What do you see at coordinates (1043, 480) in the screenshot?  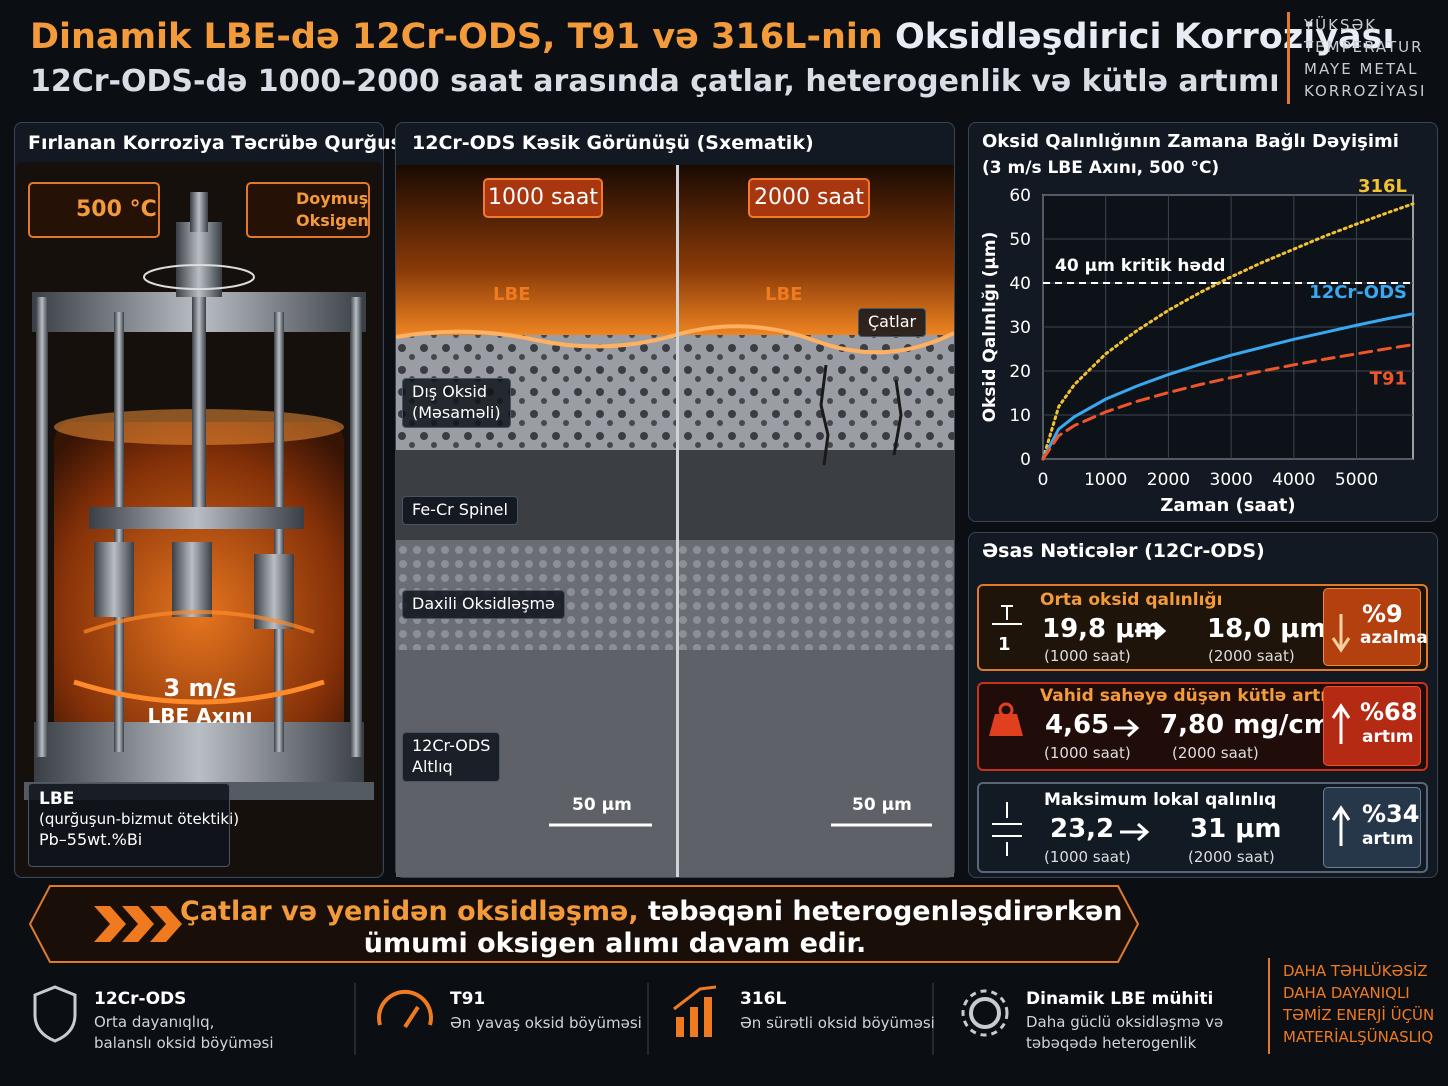 I see `x-tick-label: 0` at bounding box center [1043, 480].